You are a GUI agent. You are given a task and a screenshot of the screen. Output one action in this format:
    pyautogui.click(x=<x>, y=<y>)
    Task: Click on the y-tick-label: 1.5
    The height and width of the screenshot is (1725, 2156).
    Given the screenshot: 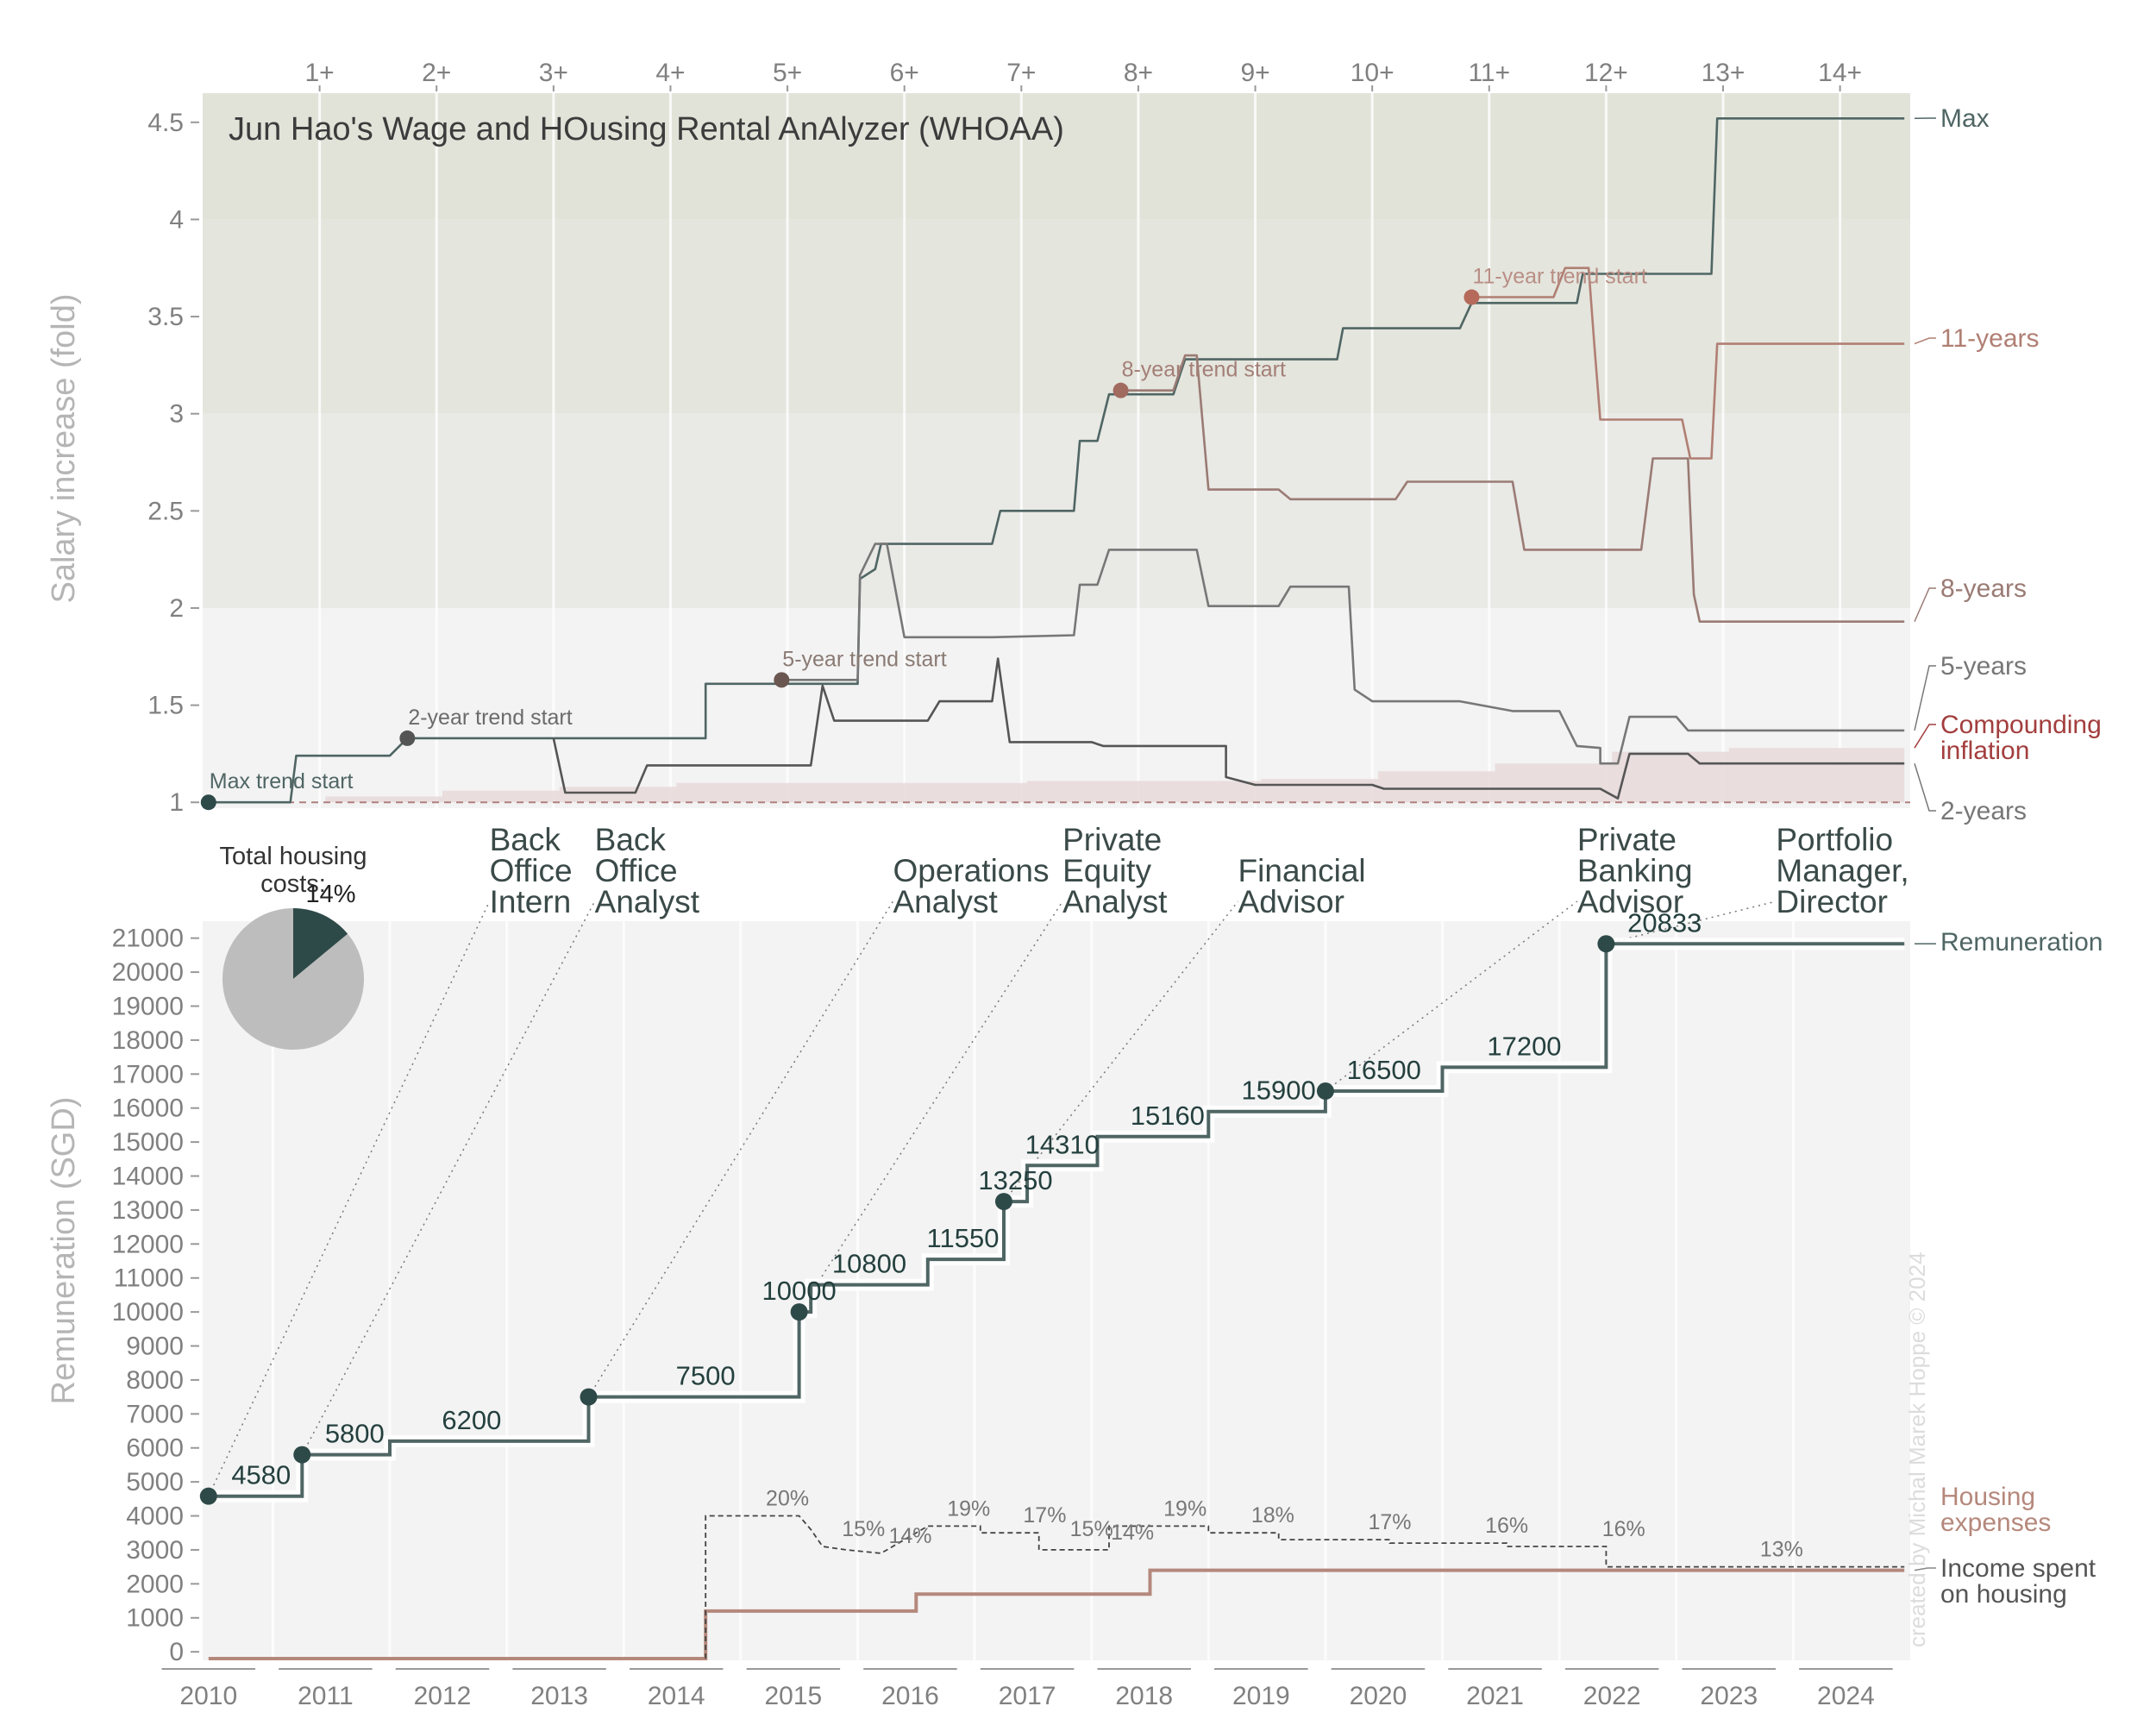 What is the action you would take?
    pyautogui.click(x=165, y=706)
    